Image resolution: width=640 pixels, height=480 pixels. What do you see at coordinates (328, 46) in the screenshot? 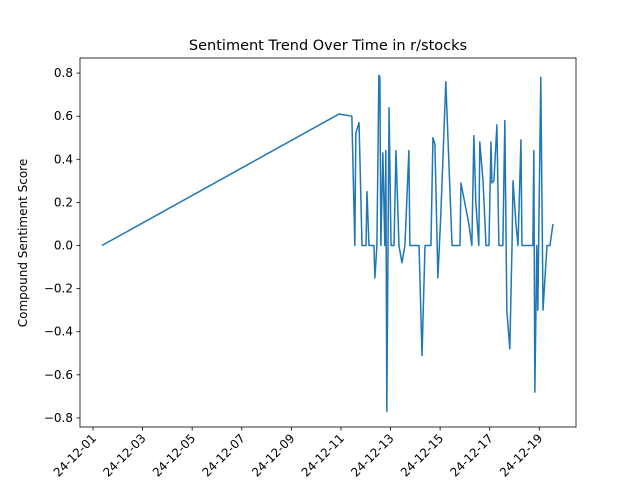
I see `chart-title: Sentiment Trend Over Time in r/stocks` at bounding box center [328, 46].